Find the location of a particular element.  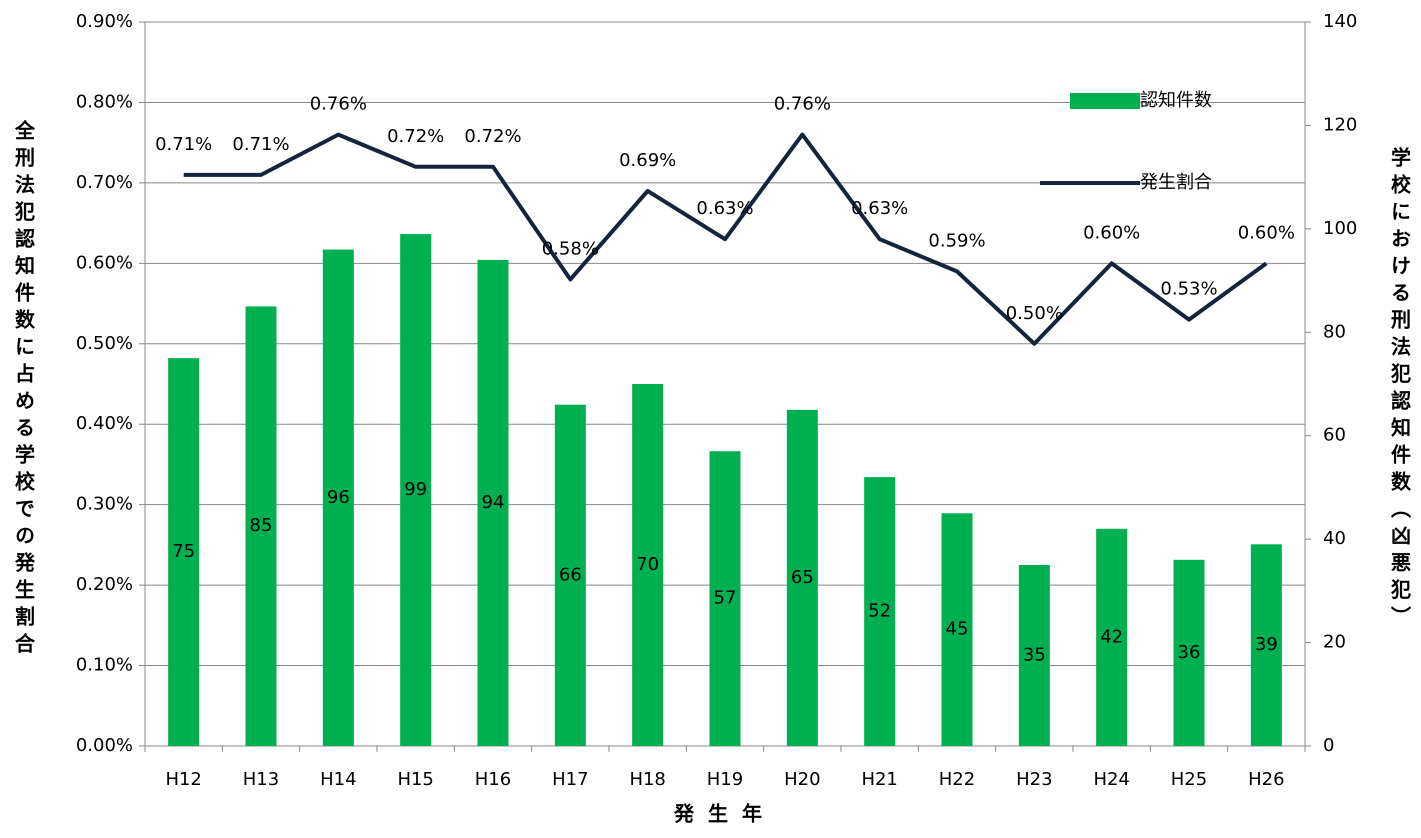

legend-swatch is located at coordinates (1105, 101).